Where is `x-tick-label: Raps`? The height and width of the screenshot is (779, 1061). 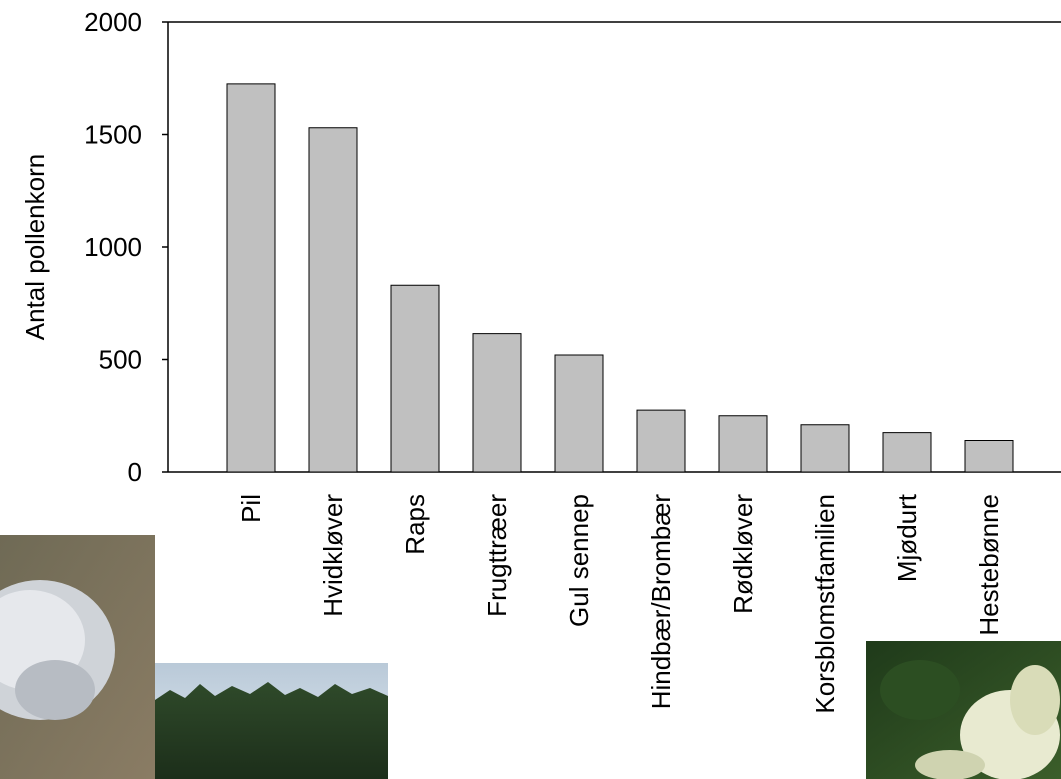
x-tick-label: Raps is located at coordinates (415, 524).